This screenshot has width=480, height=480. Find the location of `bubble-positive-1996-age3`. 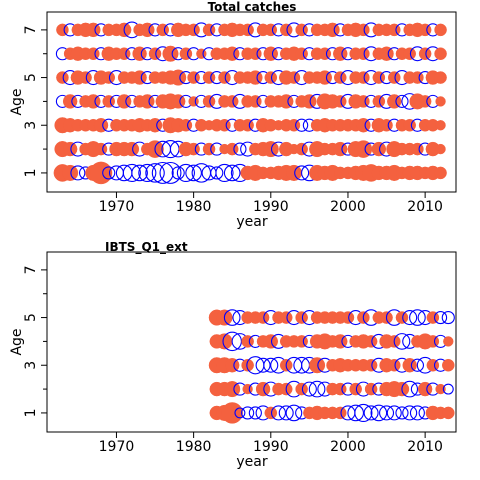

bubble-positive-1996-age3 is located at coordinates (317, 365).